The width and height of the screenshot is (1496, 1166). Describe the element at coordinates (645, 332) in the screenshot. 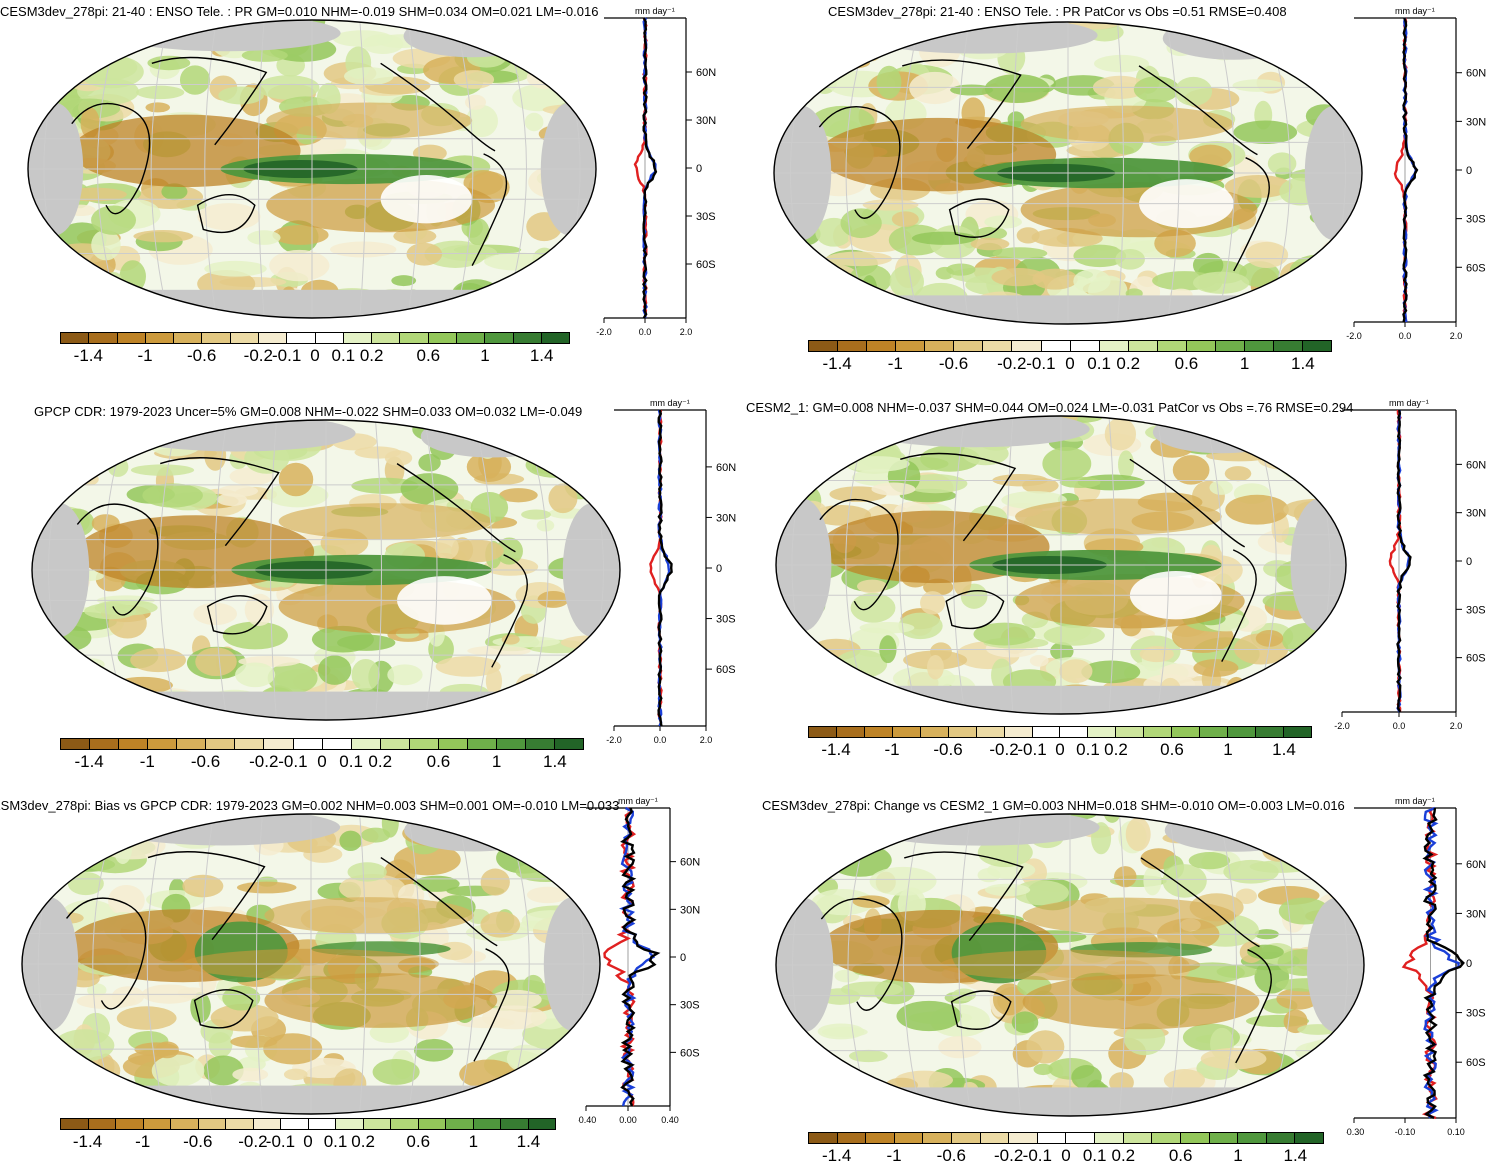

I see `x-tick-label: 0.0` at that location.